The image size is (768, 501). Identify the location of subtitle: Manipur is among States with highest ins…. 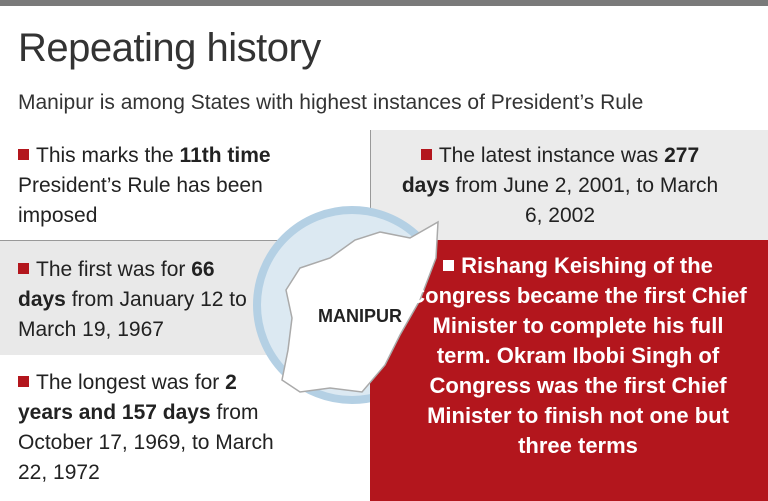
(331, 102).